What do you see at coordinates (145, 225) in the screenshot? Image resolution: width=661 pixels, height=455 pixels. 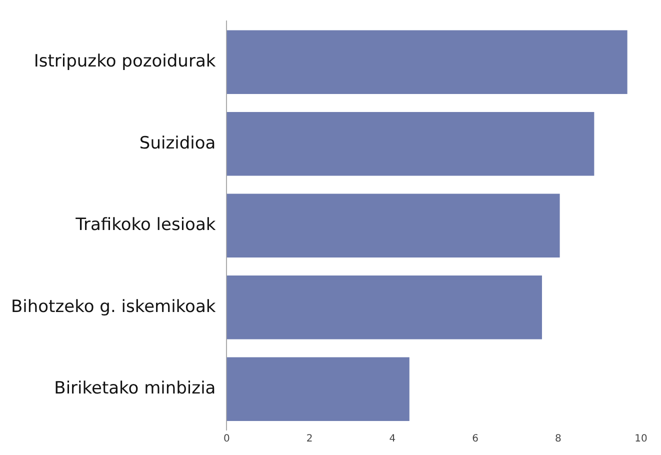 I see `y-tick-label: Trafikoko lesioak` at bounding box center [145, 225].